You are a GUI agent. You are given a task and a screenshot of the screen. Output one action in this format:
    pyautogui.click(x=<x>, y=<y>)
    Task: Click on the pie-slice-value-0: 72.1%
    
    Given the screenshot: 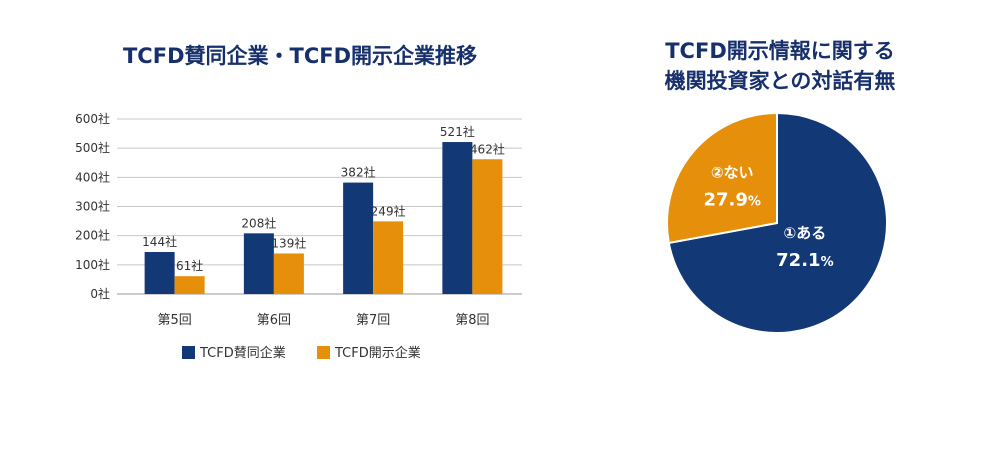 What is the action you would take?
    pyautogui.click(x=804, y=260)
    